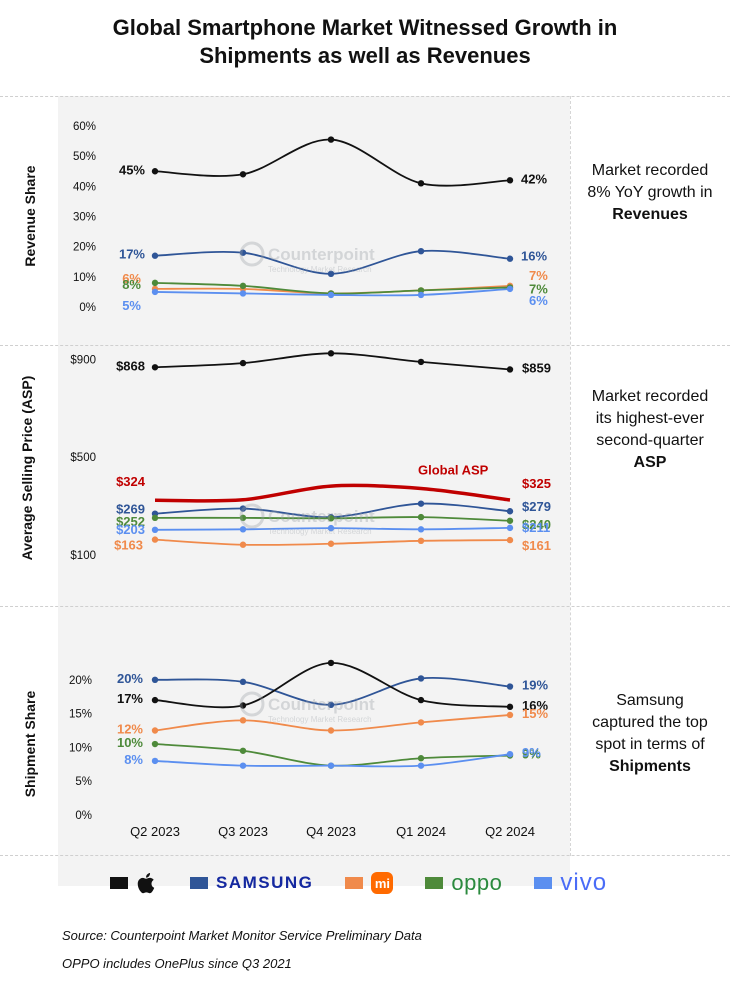 This screenshot has height=990, width=730. What do you see at coordinates (134, 883) in the screenshot?
I see `legend-item-apple` at bounding box center [134, 883].